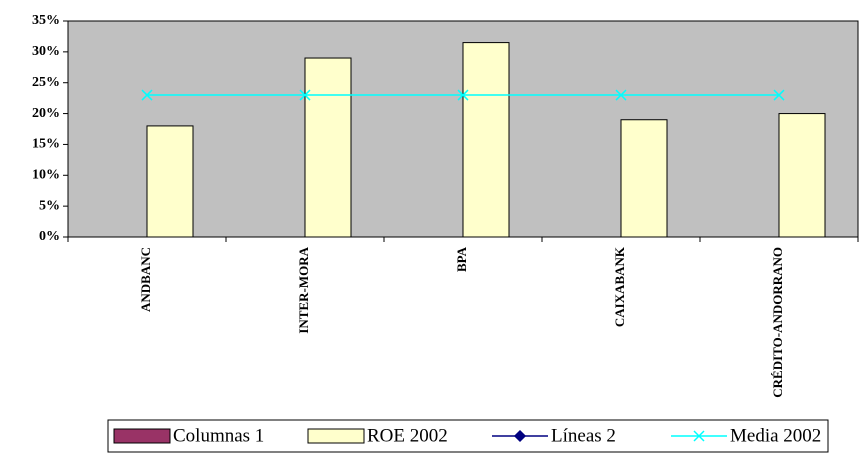 Image resolution: width=862 pixels, height=454 pixels. Describe the element at coordinates (619, 286) in the screenshot. I see `x-tick-label: CAIXABANK` at that location.